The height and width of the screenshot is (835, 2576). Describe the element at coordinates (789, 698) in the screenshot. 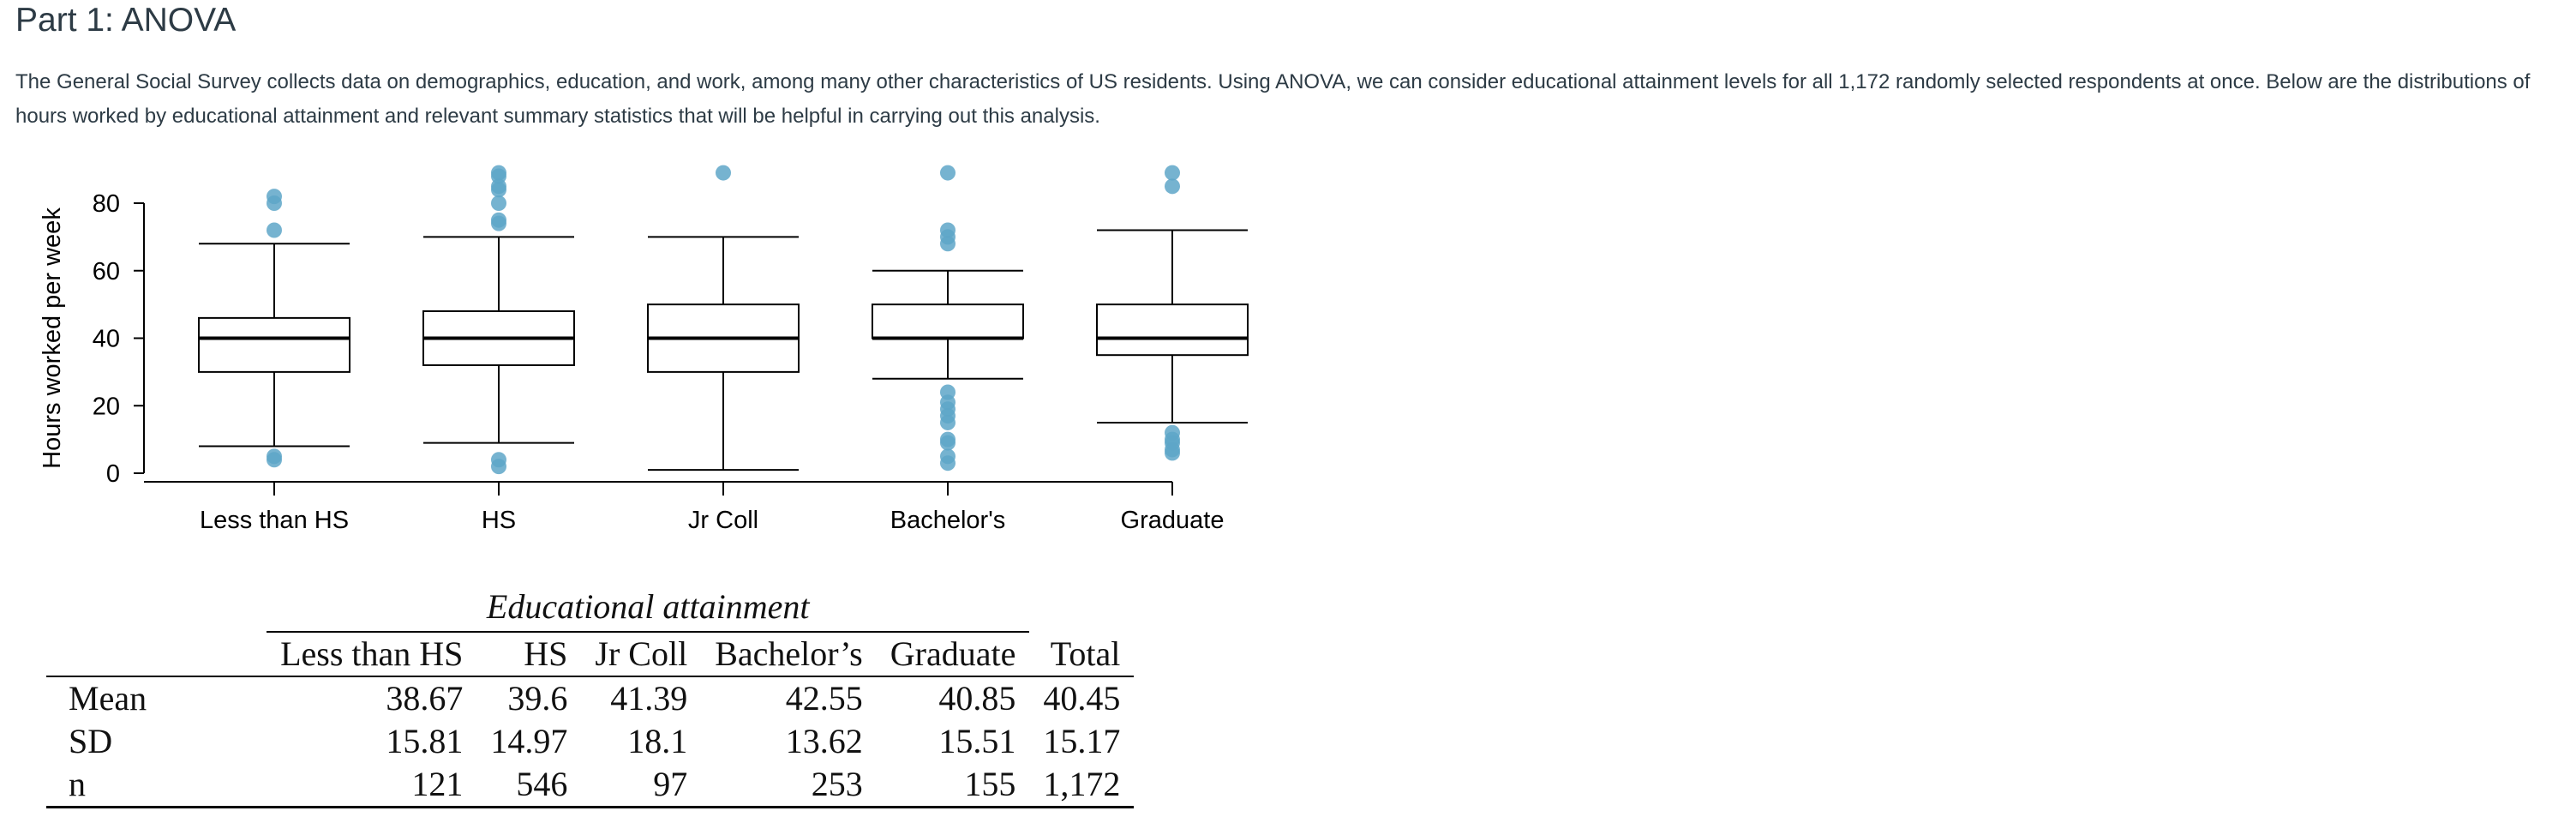

I see `table-cell: 42.55` at that location.